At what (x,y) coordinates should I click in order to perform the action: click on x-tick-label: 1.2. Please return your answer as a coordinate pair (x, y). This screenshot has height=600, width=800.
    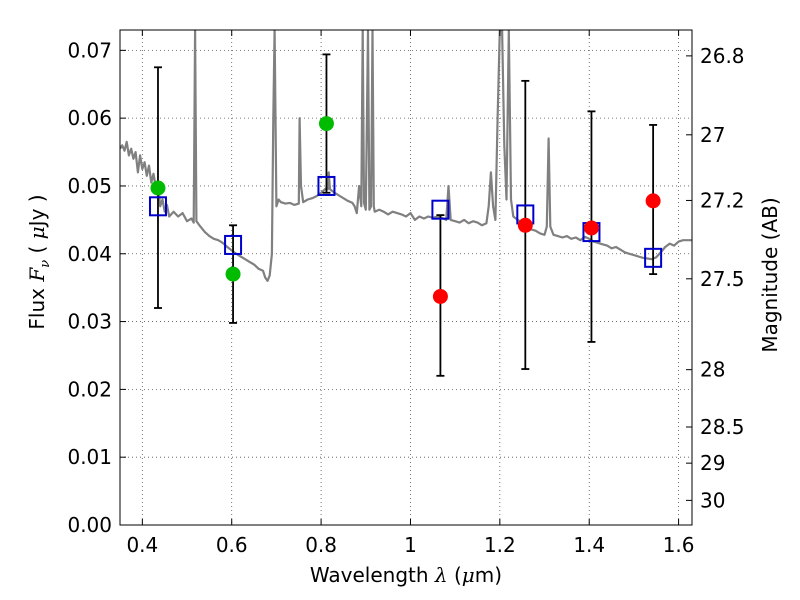
    Looking at the image, I should click on (500, 545).